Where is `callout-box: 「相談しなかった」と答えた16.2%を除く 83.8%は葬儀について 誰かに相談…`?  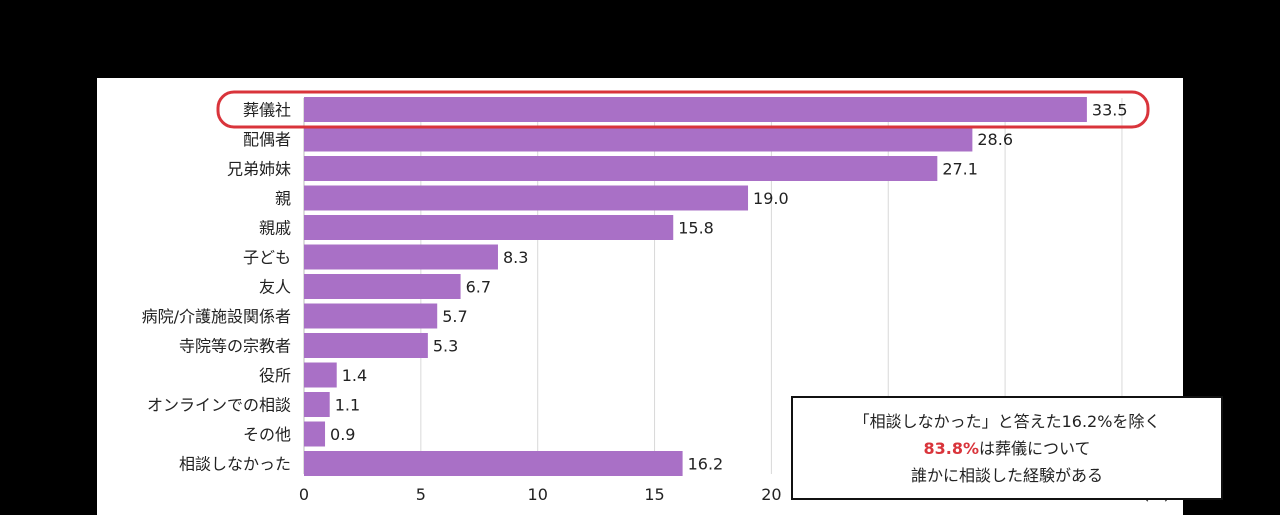
callout-box: 「相談しなかった」と答えた16.2%を除く 83.8%は葬儀について 誰かに相談… is located at coordinates (1007, 448).